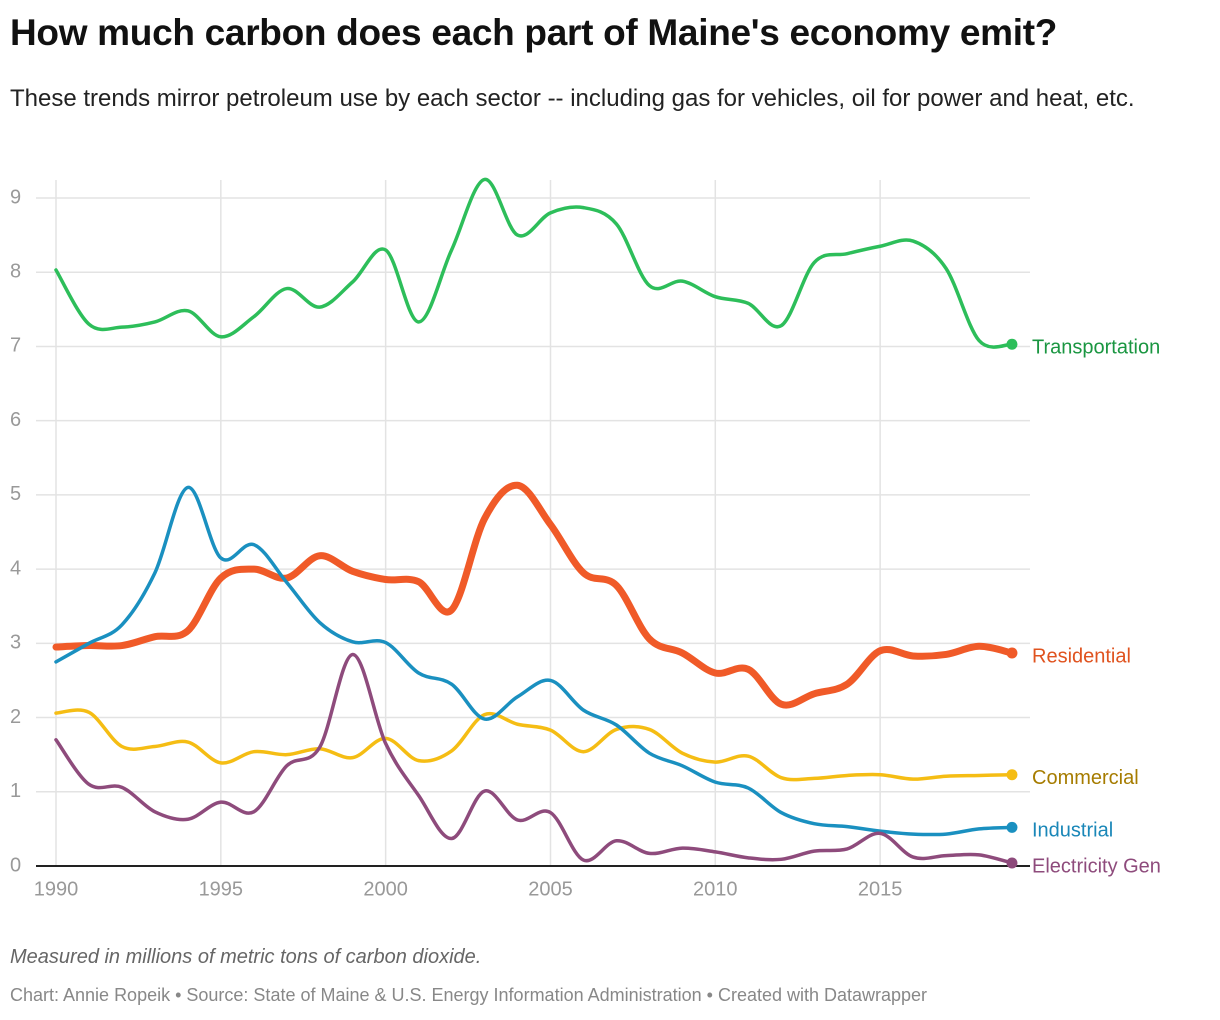 This screenshot has height=1020, width=1220. What do you see at coordinates (15, 346) in the screenshot?
I see `y-tick-label: 7` at bounding box center [15, 346].